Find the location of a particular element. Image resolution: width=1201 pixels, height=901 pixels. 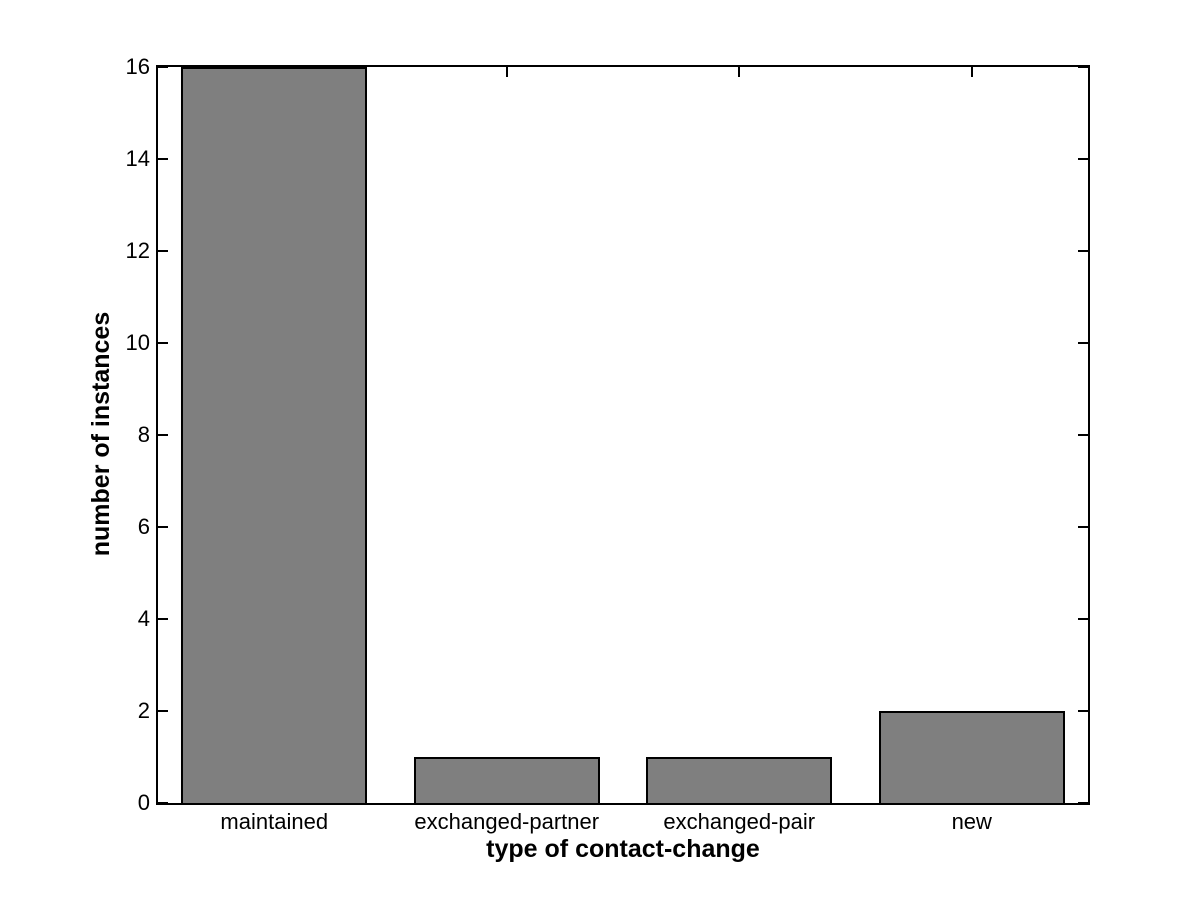

bar-exchanged-pair is located at coordinates (739, 780).